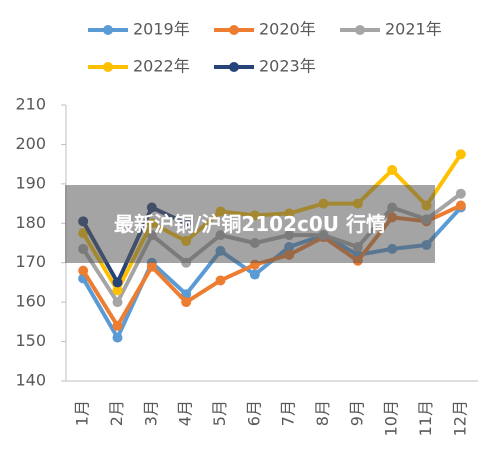  I want to click on x-tick-label: 12月, so click(459, 418).